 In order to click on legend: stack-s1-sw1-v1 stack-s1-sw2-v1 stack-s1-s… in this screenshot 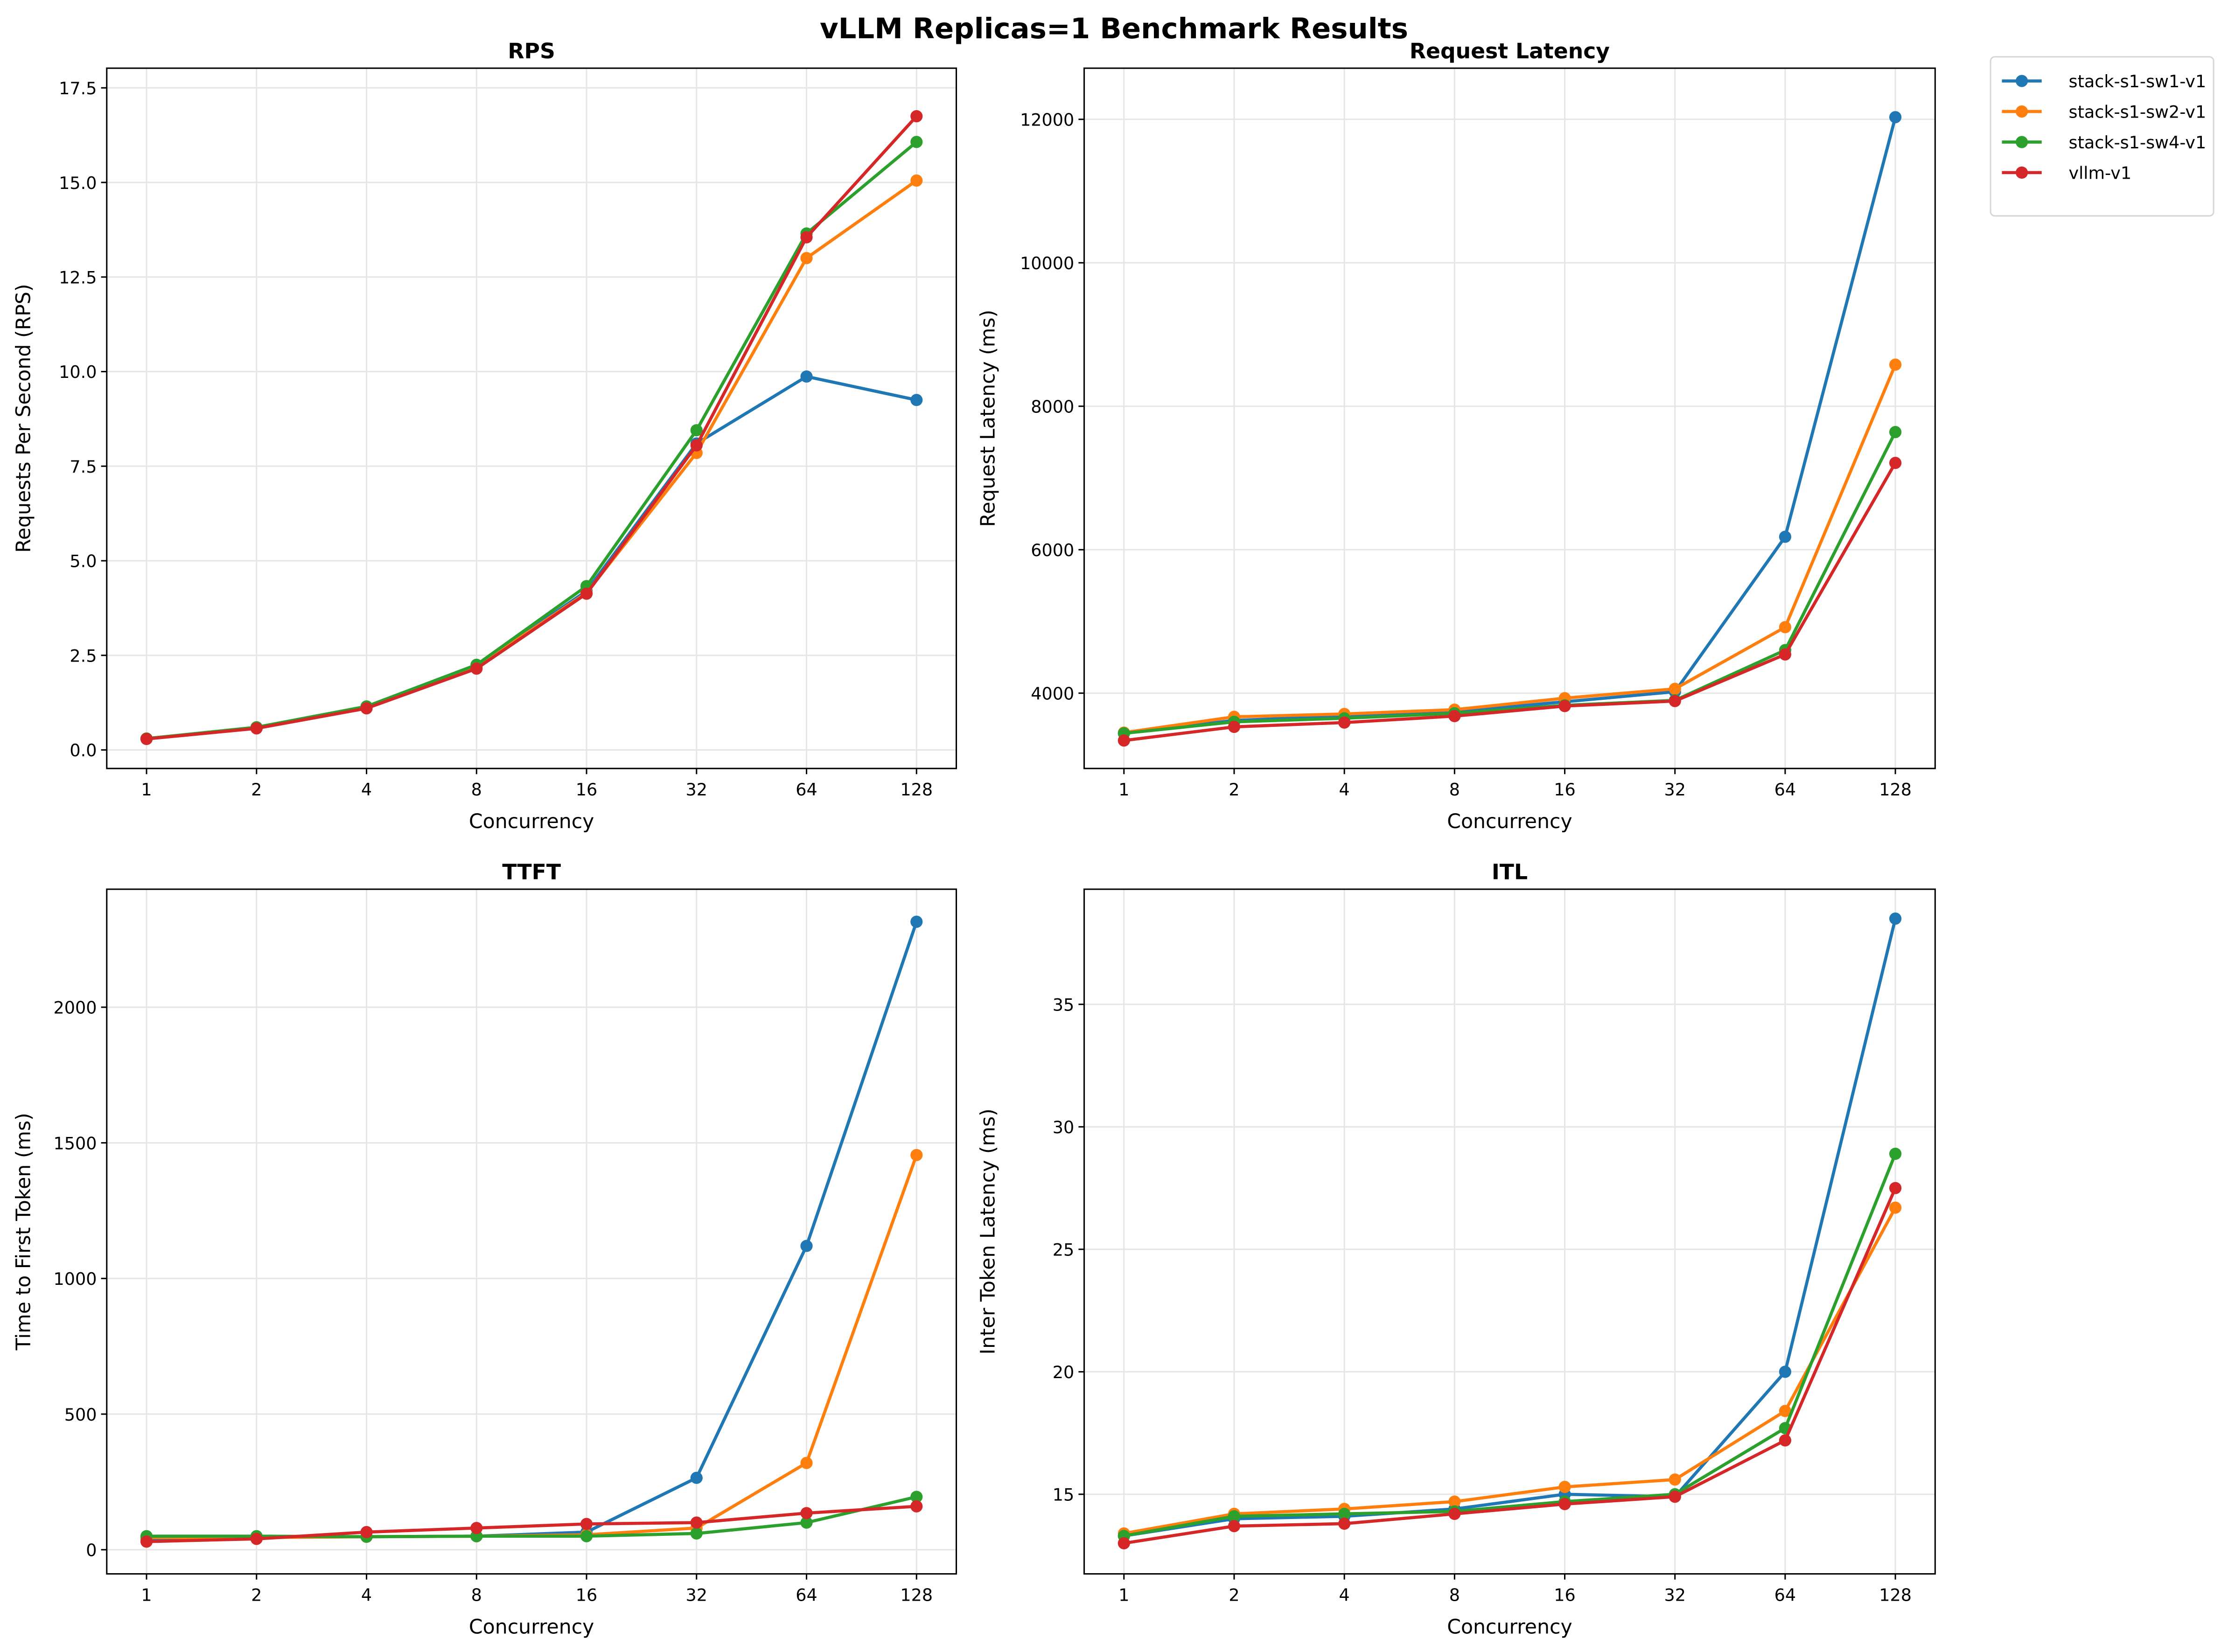, I will do `click(2102, 137)`.